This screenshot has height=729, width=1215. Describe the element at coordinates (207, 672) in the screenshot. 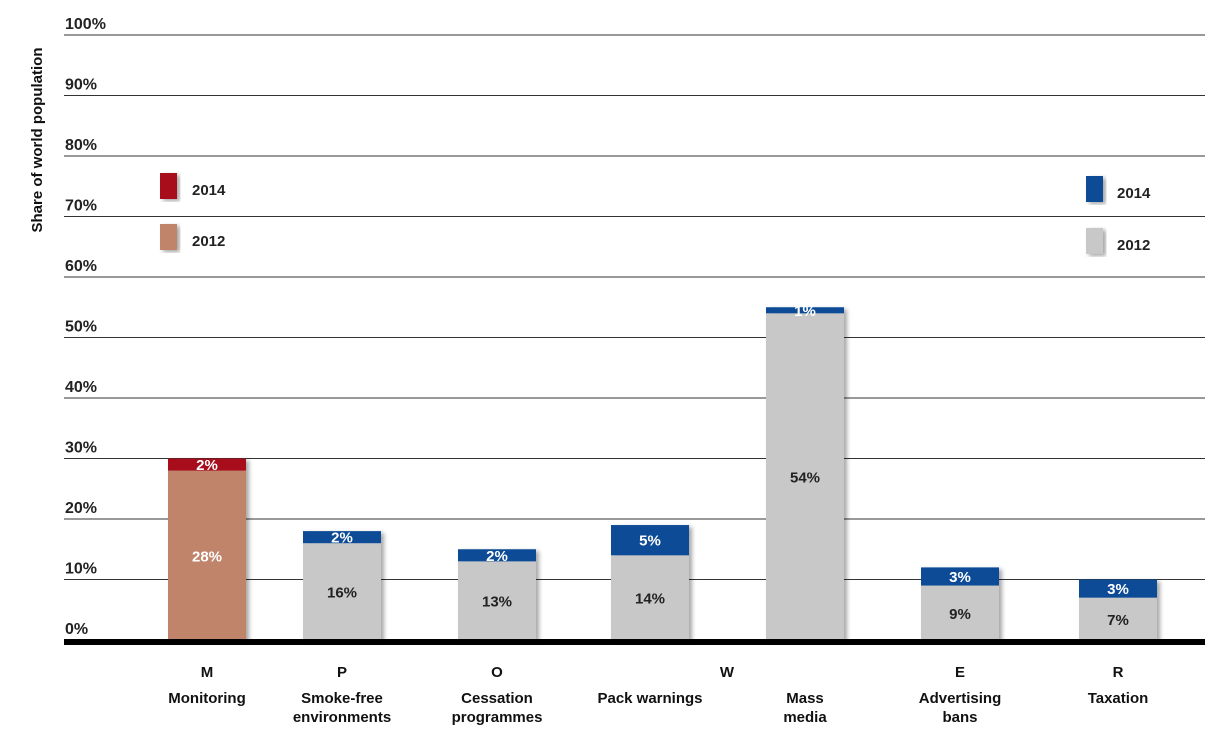

I see `category-letter: M` at that location.